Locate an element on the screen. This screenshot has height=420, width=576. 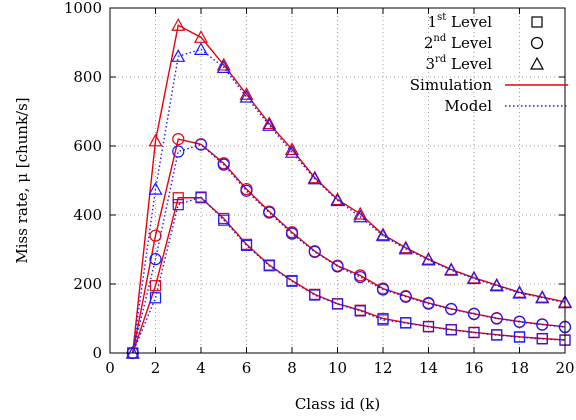
x-tick-label: 0 is located at coordinates (110, 368).